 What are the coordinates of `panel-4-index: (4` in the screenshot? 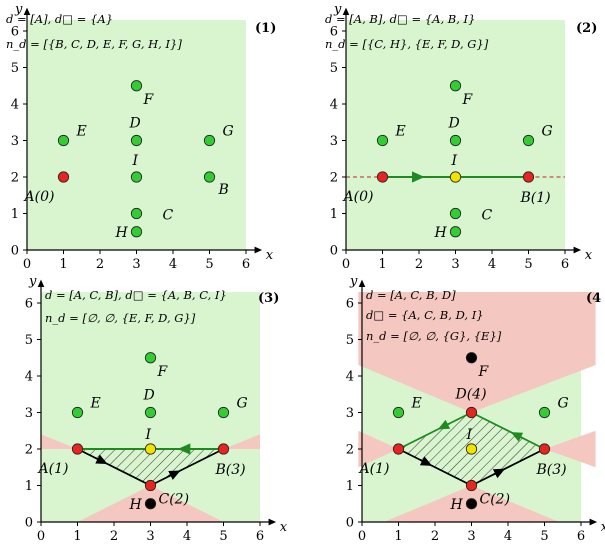 It's located at (593, 298).